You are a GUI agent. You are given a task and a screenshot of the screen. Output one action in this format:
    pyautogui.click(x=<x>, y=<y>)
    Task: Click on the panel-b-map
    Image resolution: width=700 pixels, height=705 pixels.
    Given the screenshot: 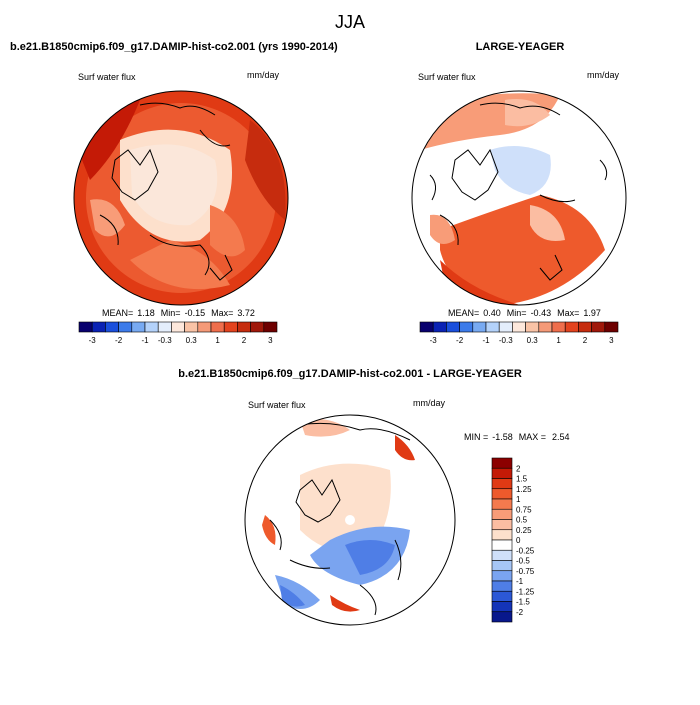 What is the action you would take?
    pyautogui.click(x=519, y=198)
    